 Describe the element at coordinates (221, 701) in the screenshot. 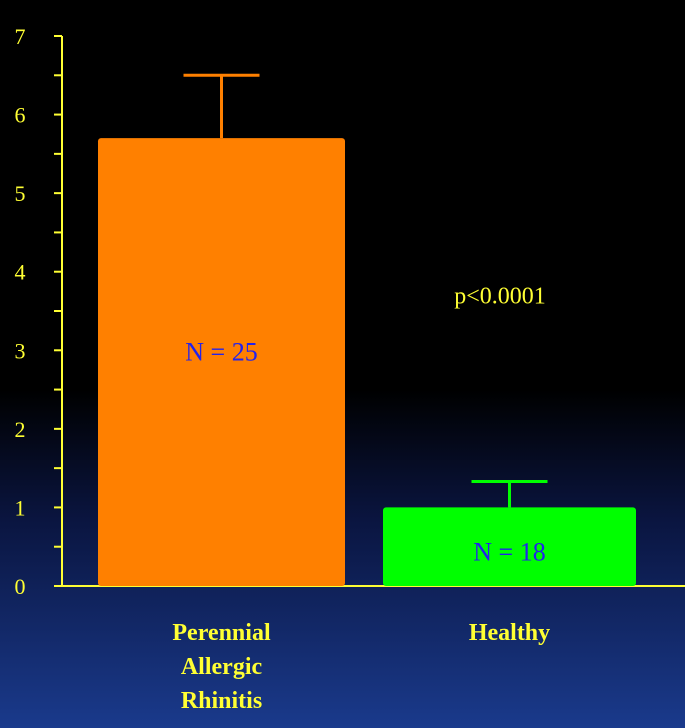

I see `x-category-label: Rhinitis` at that location.